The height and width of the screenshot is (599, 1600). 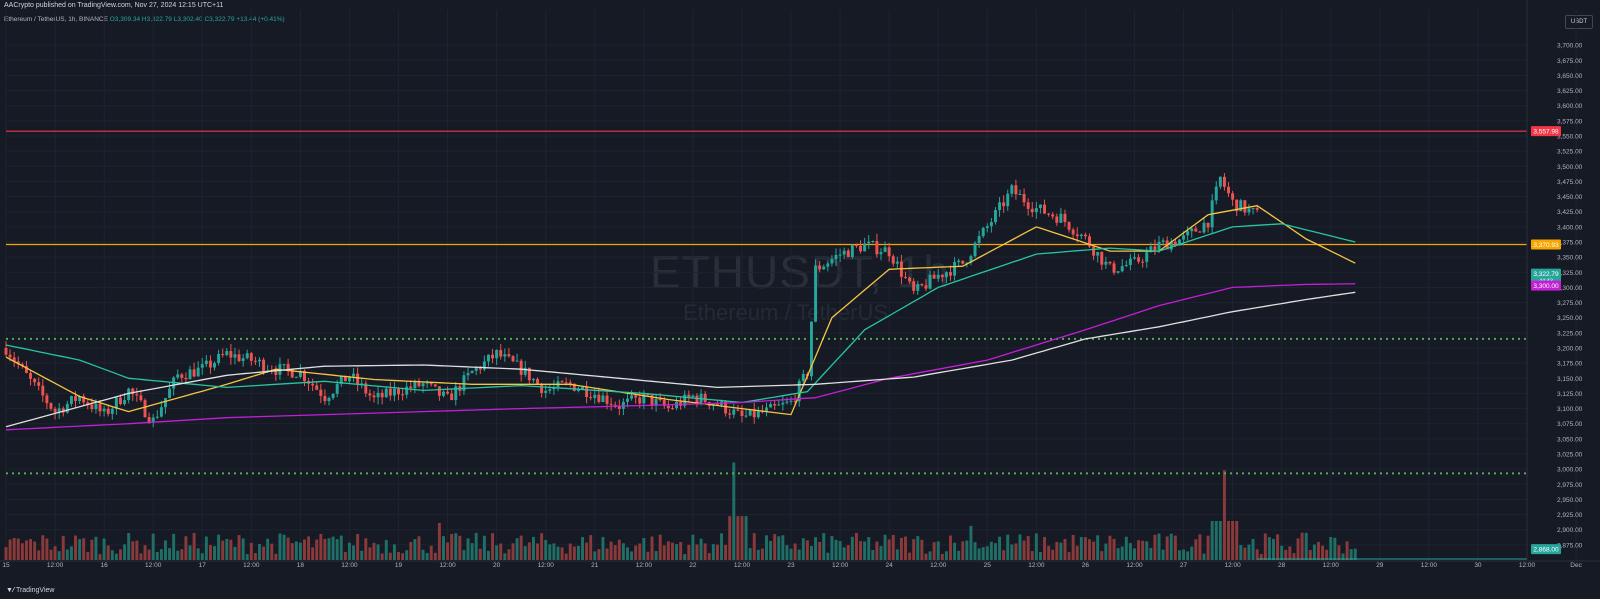 I want to click on price-tick-label: 3,100.00, so click(x=1570, y=409).